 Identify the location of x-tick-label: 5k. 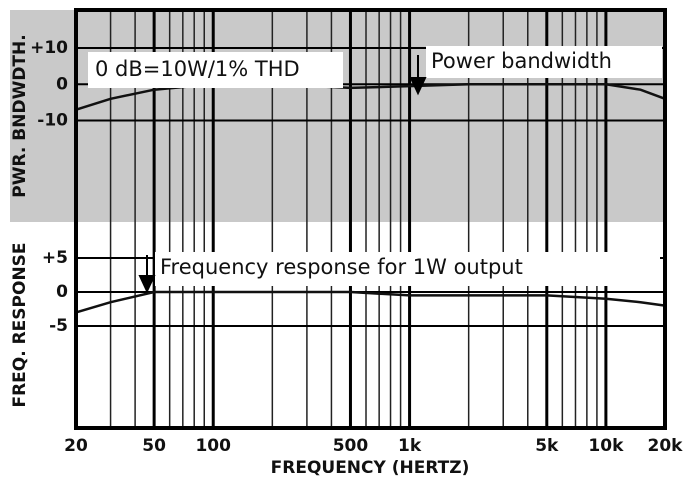
(547, 446).